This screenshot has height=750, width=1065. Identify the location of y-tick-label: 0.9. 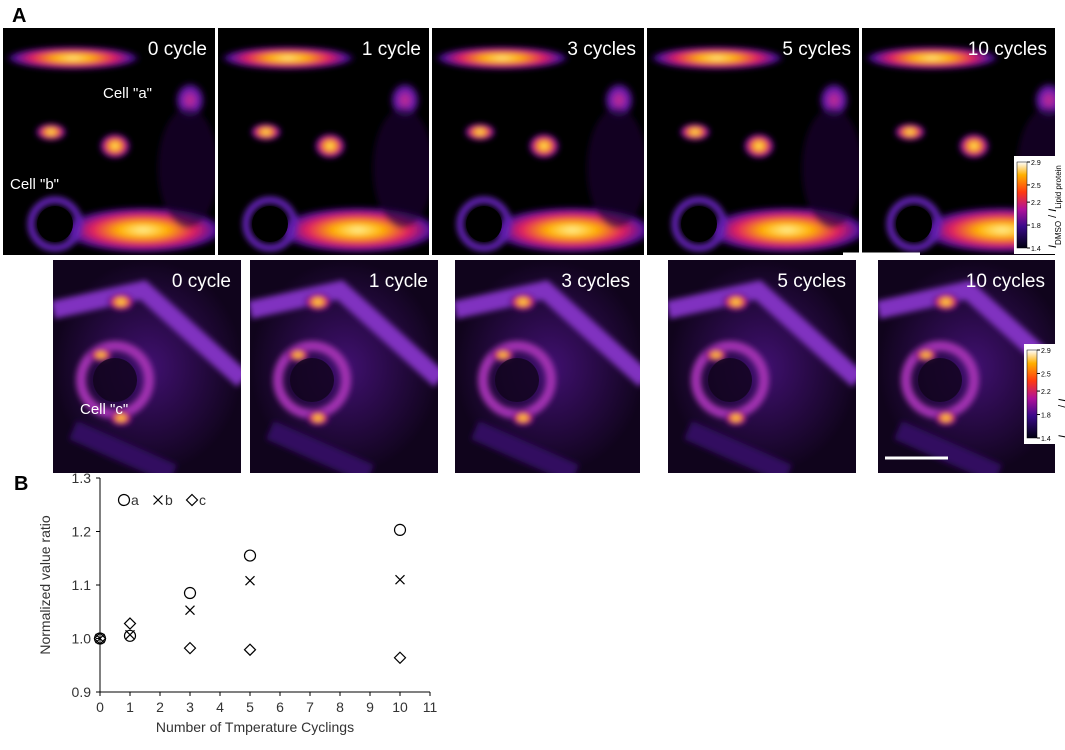
(82, 692).